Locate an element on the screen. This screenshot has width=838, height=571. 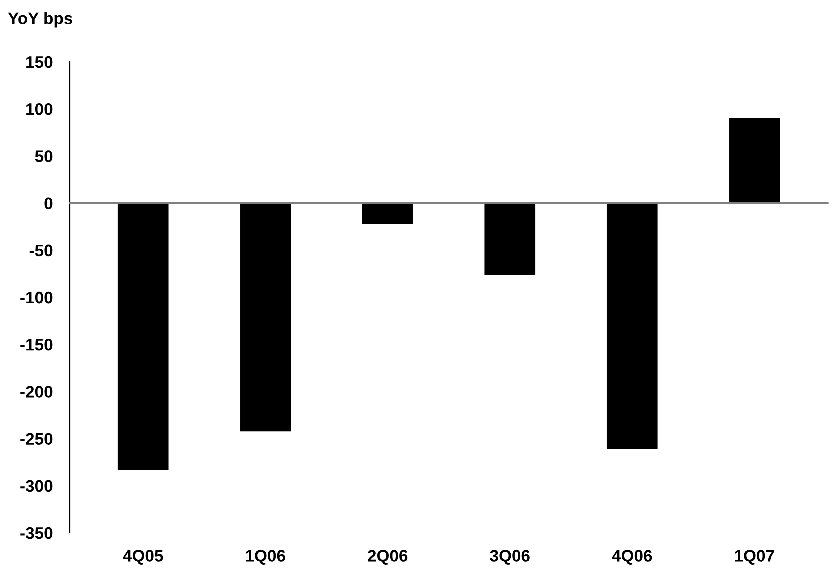
y-tick-label: 0 is located at coordinates (48, 204).